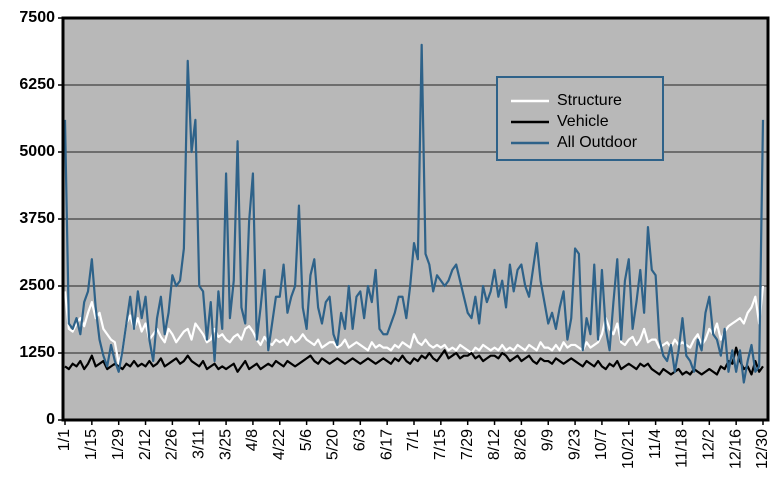 The image size is (772, 496). I want to click on y-tick-label: 0, so click(50, 419).